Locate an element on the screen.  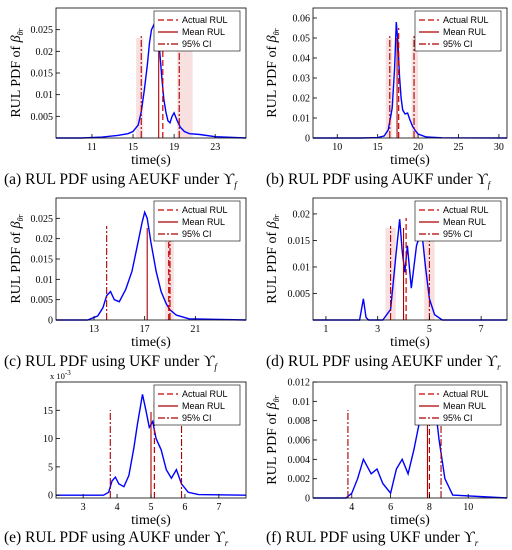
x-tick-label: 20 is located at coordinates (418, 147).